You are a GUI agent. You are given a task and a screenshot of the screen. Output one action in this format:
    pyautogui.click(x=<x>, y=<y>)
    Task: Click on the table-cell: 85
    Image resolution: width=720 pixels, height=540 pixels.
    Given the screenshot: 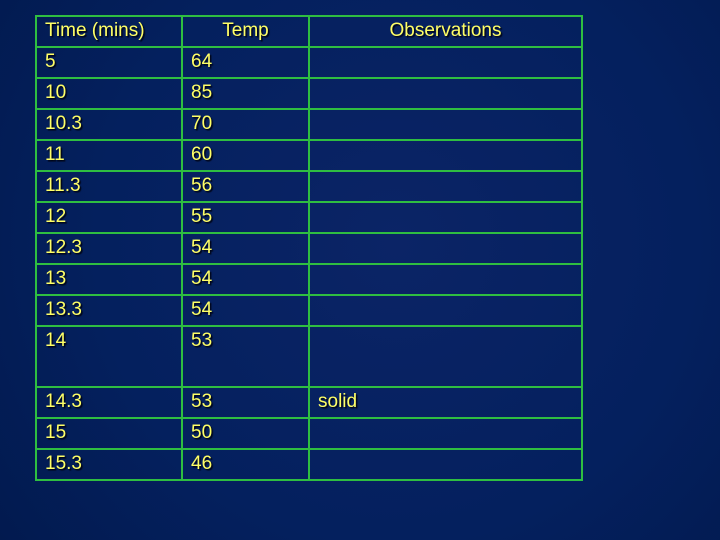 What is the action you would take?
    pyautogui.click(x=245, y=93)
    